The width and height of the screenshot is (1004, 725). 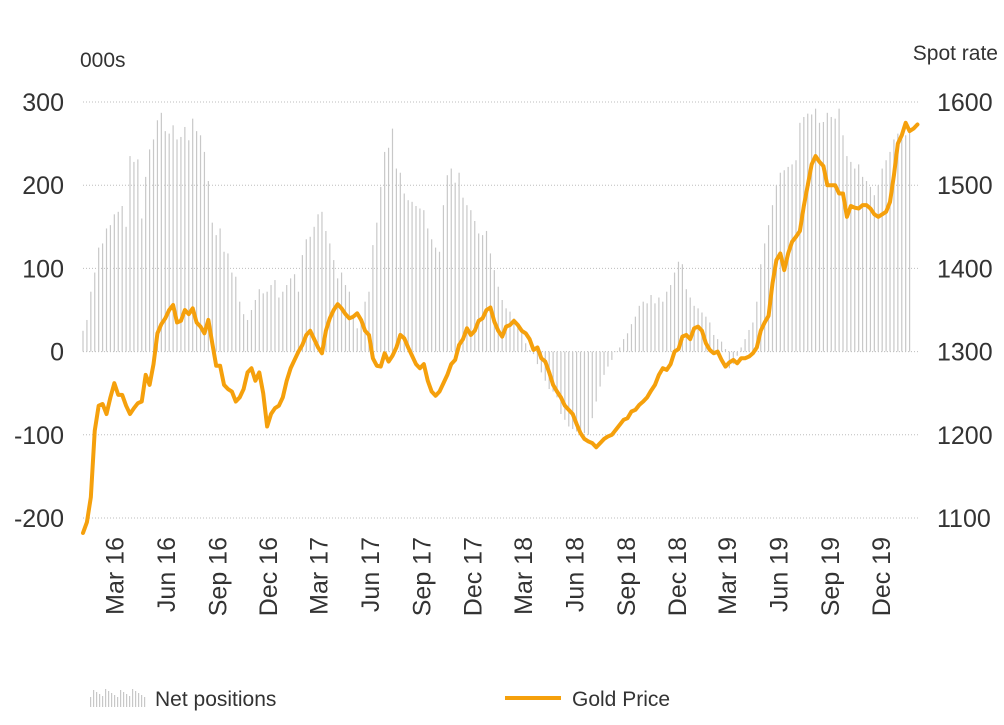 I want to click on x-axis-tick-label: Sep 16, so click(x=218, y=576).